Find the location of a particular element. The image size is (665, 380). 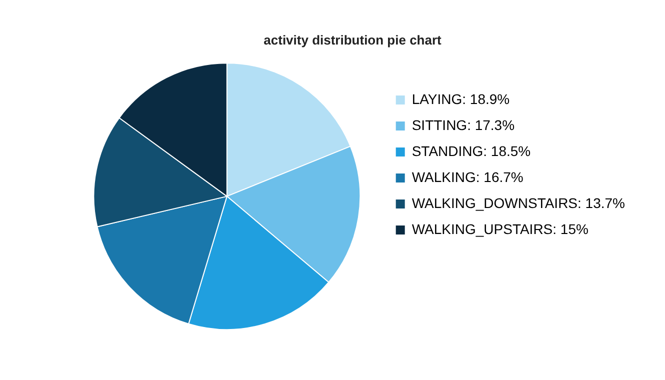

legend-label: STANDING: 18.5% is located at coordinates (471, 150).